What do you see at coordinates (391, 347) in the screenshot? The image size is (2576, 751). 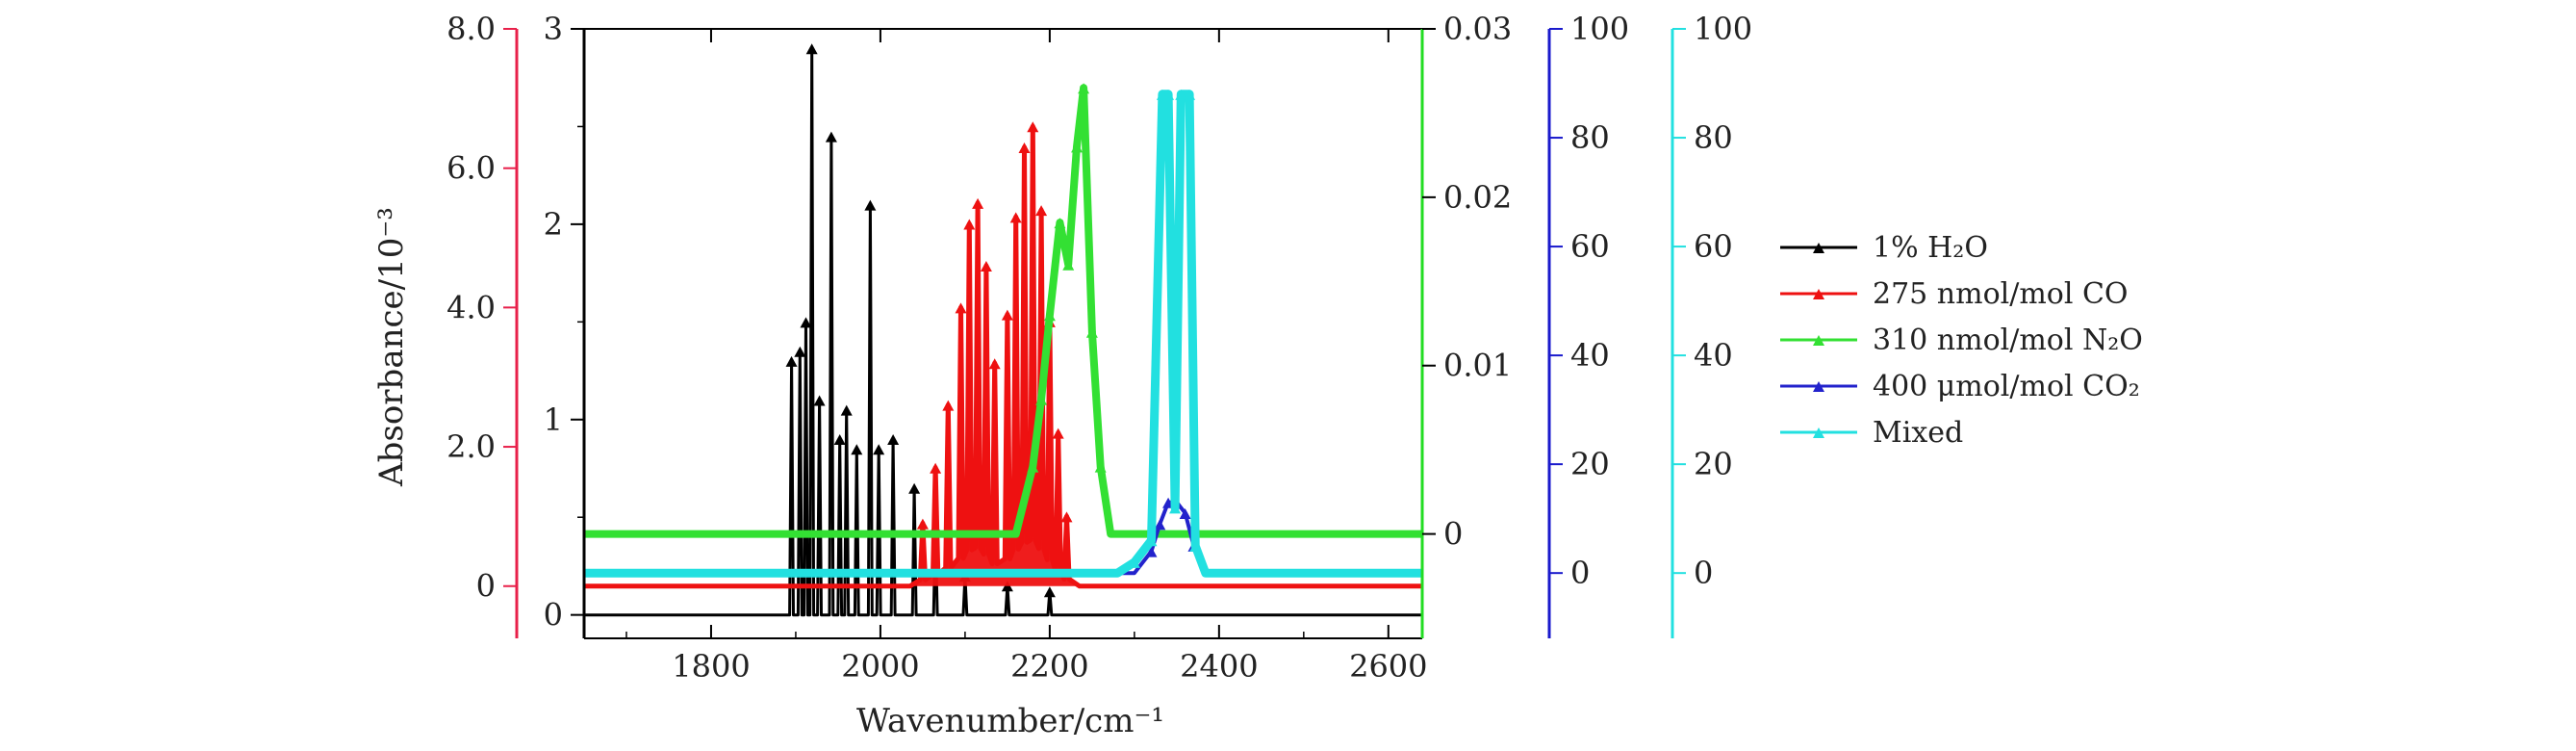 I see `y-axis-title: Absorbance/10⁻³` at bounding box center [391, 347].